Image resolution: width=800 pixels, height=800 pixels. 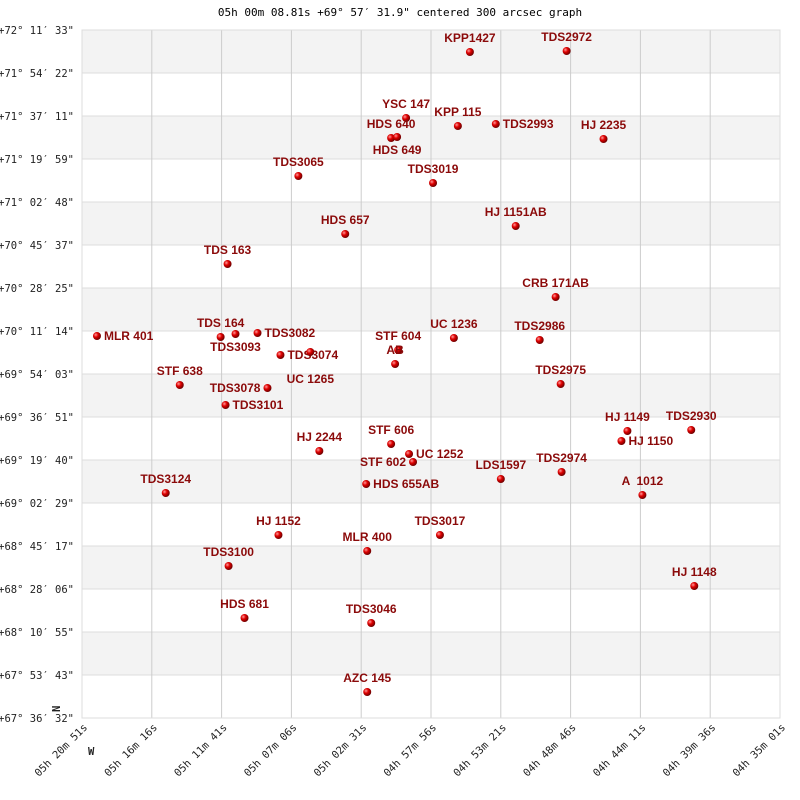 I want to click on star-label: HJ 1152, so click(x=278, y=521).